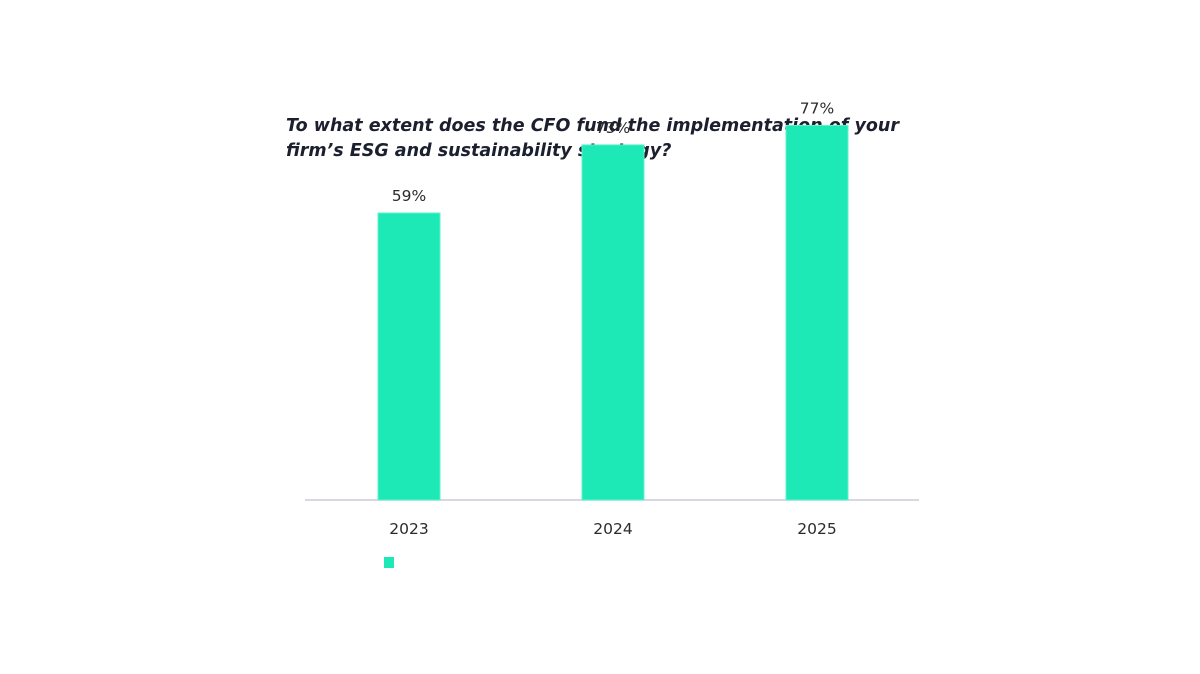  I want to click on x-tick-label-2024: 2024, so click(612, 529).